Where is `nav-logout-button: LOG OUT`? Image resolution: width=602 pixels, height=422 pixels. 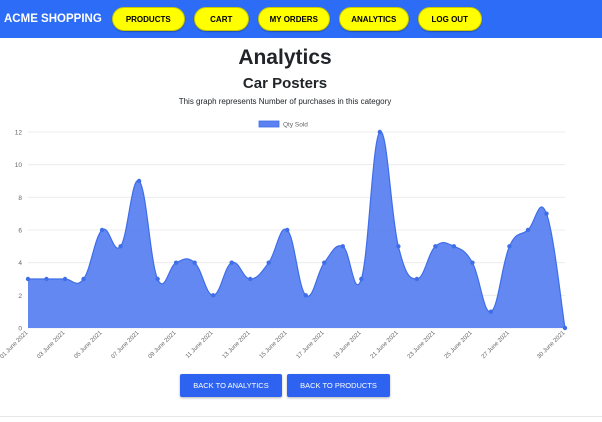
nav-logout-button: LOG OUT is located at coordinates (449, 19).